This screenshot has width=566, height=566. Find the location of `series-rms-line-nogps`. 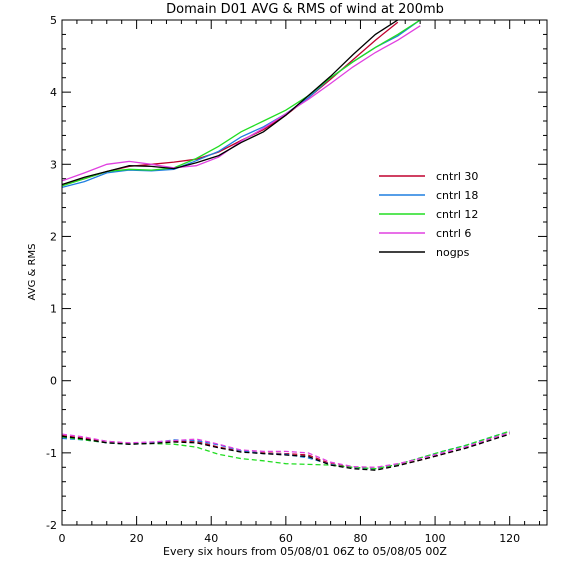

series-rms-line-nogps is located at coordinates (286, 452).